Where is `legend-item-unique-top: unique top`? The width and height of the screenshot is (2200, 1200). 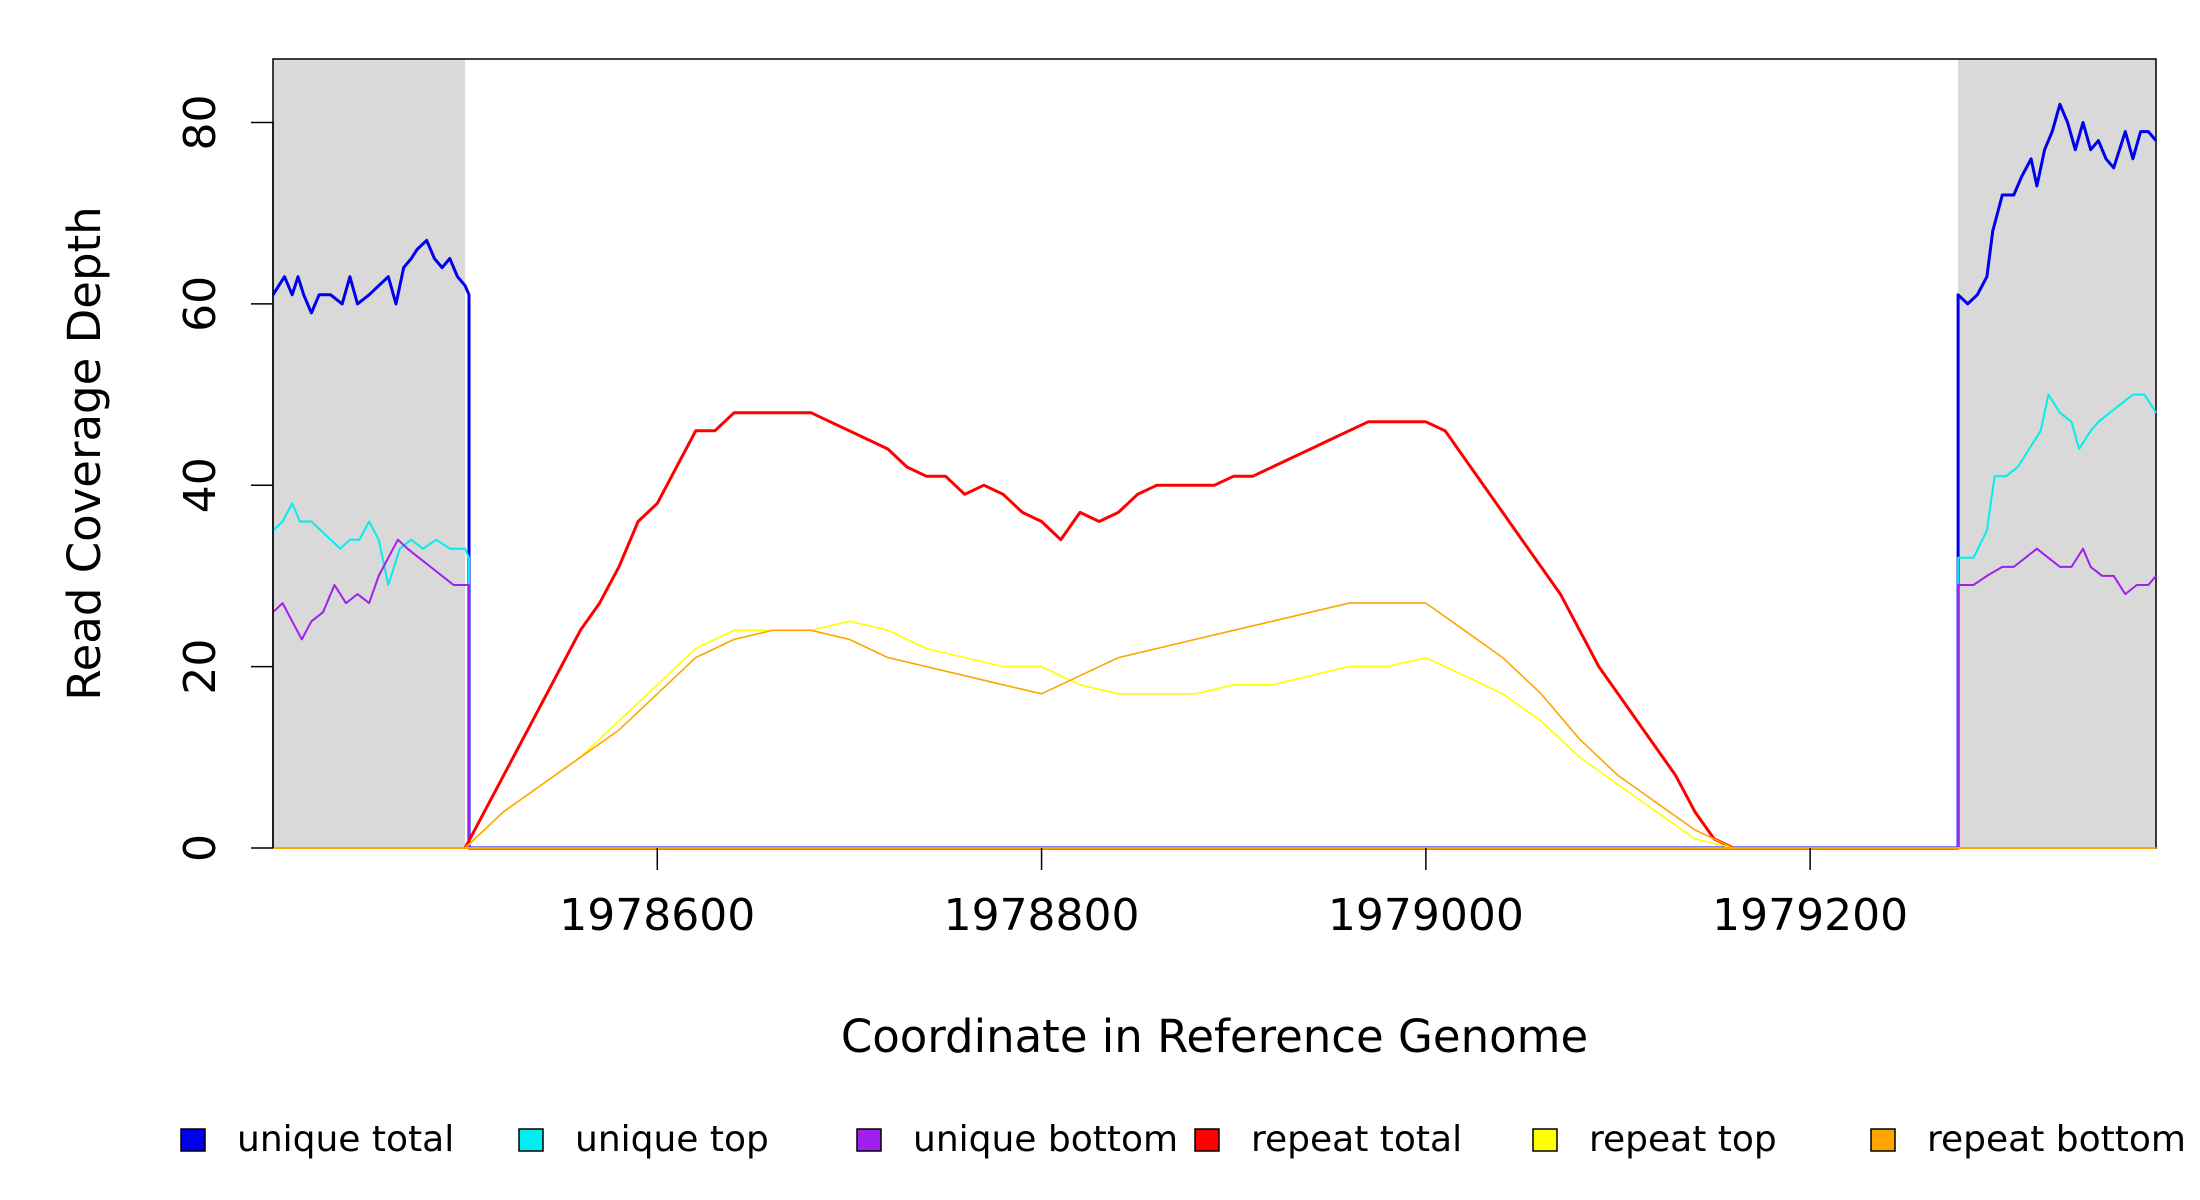
legend-item-unique-top: unique top is located at coordinates (643, 1139).